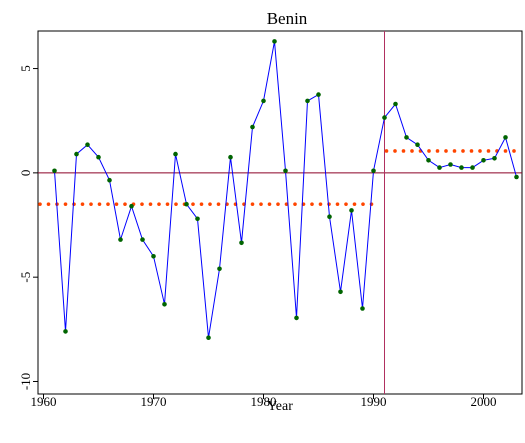 The height and width of the screenshot is (443, 525). I want to click on x-tick-label: 1960, so click(44, 401).